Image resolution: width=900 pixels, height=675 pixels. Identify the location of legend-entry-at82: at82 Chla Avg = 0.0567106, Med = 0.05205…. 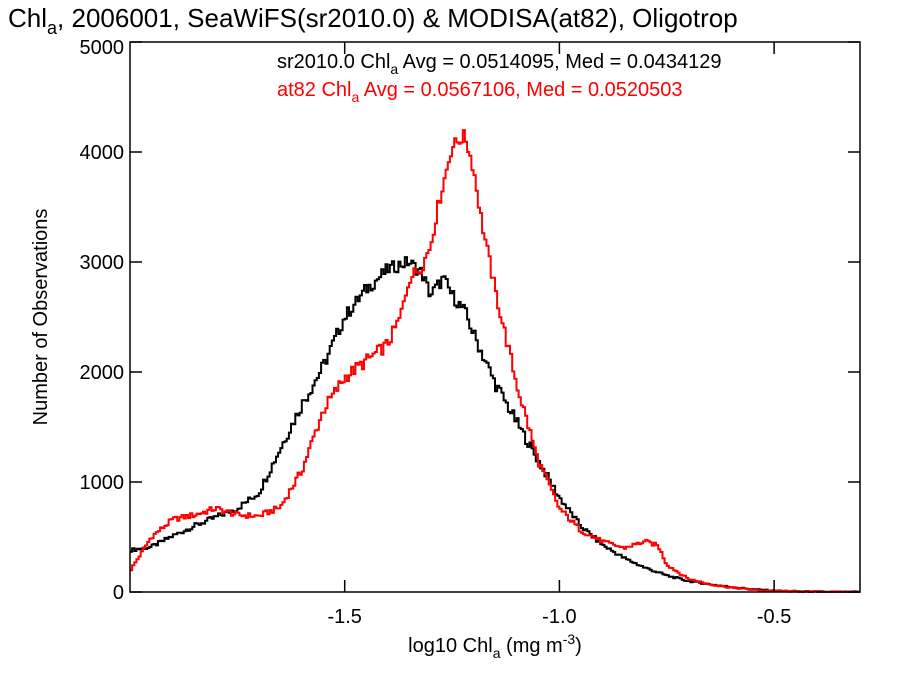
(480, 92).